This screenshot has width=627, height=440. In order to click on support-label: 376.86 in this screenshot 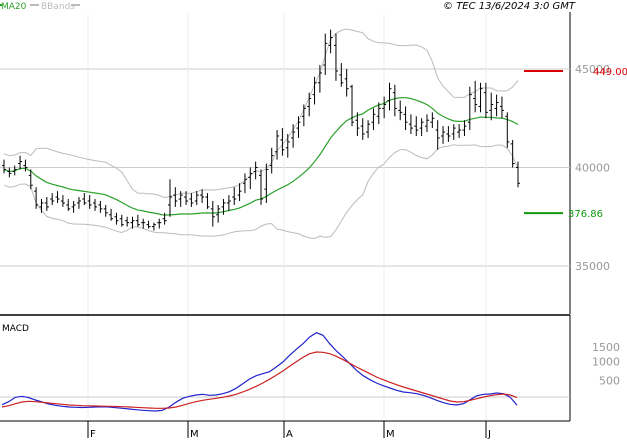, I will do `click(585, 214)`.